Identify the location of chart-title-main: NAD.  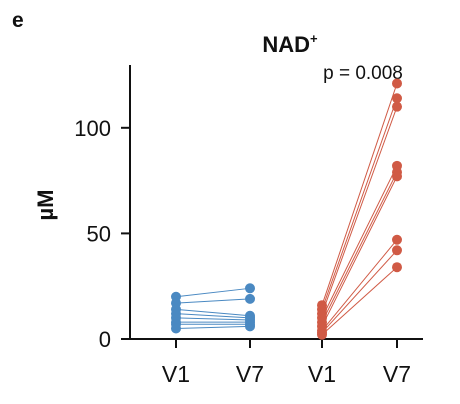
(286, 44).